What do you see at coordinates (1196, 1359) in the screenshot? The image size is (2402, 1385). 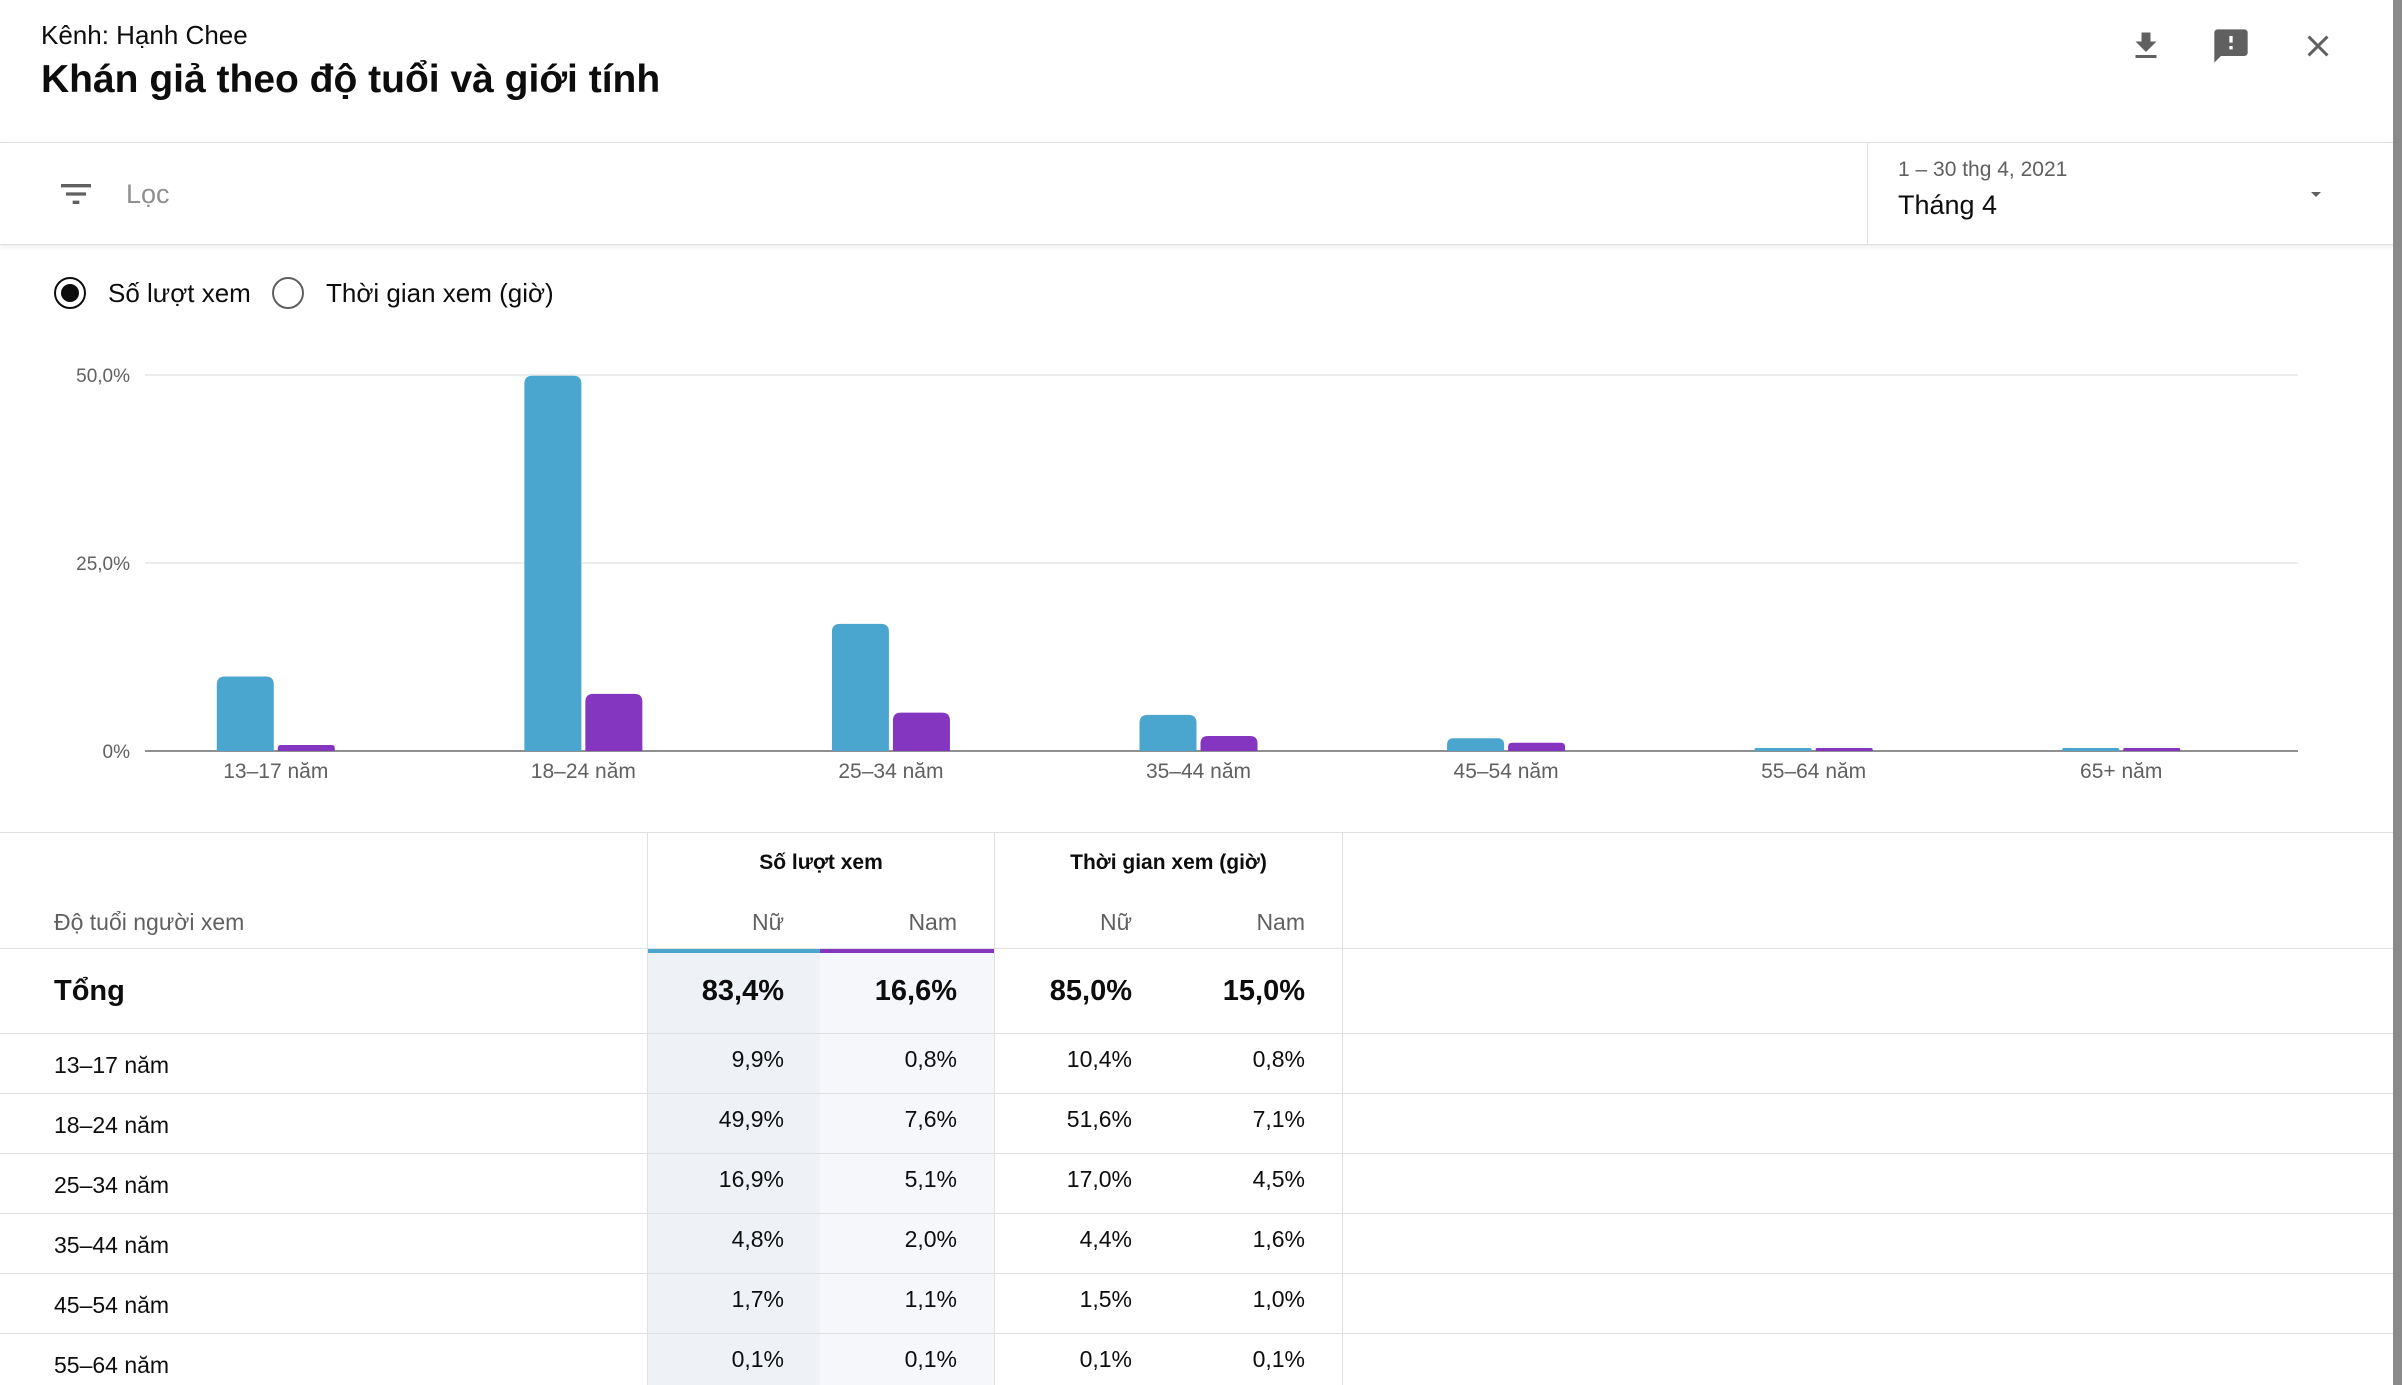 I see `table-row: 55–64 năm 0,1% 0,1% 0,1% 0,1%` at bounding box center [1196, 1359].